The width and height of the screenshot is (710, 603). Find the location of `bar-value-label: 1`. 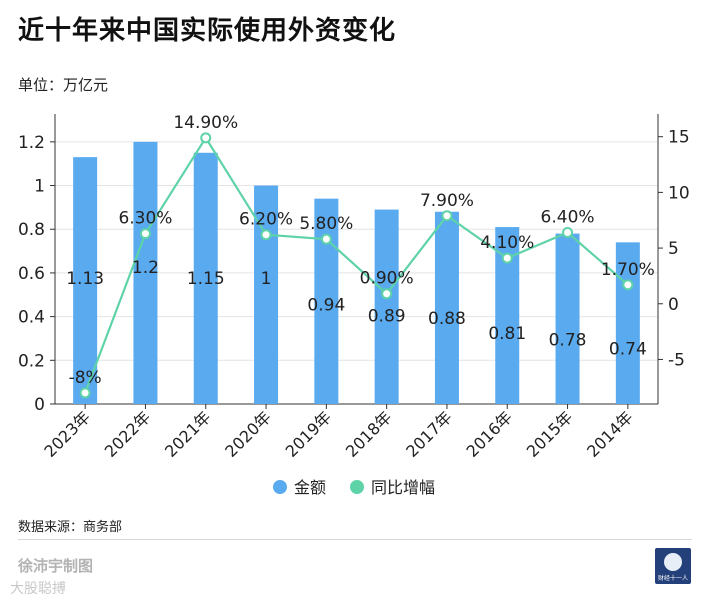

bar-value-label: 1 is located at coordinates (266, 279).